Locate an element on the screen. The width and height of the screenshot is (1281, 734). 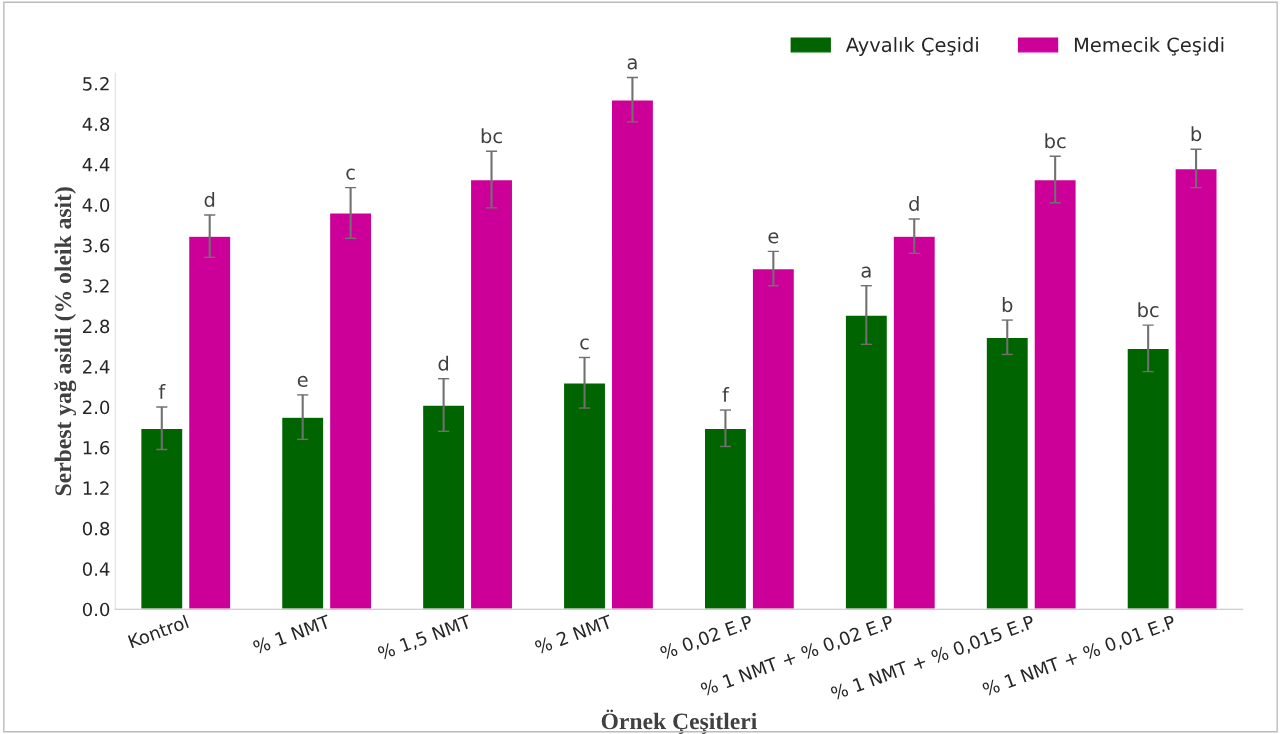
x-tick-label: % 0,02 E.P is located at coordinates (707, 638).